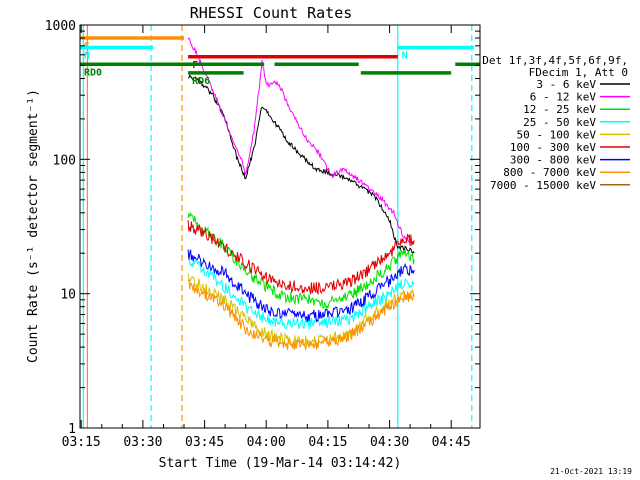 The height and width of the screenshot is (480, 640). I want to click on y-tick-label: 1000, so click(60, 26).